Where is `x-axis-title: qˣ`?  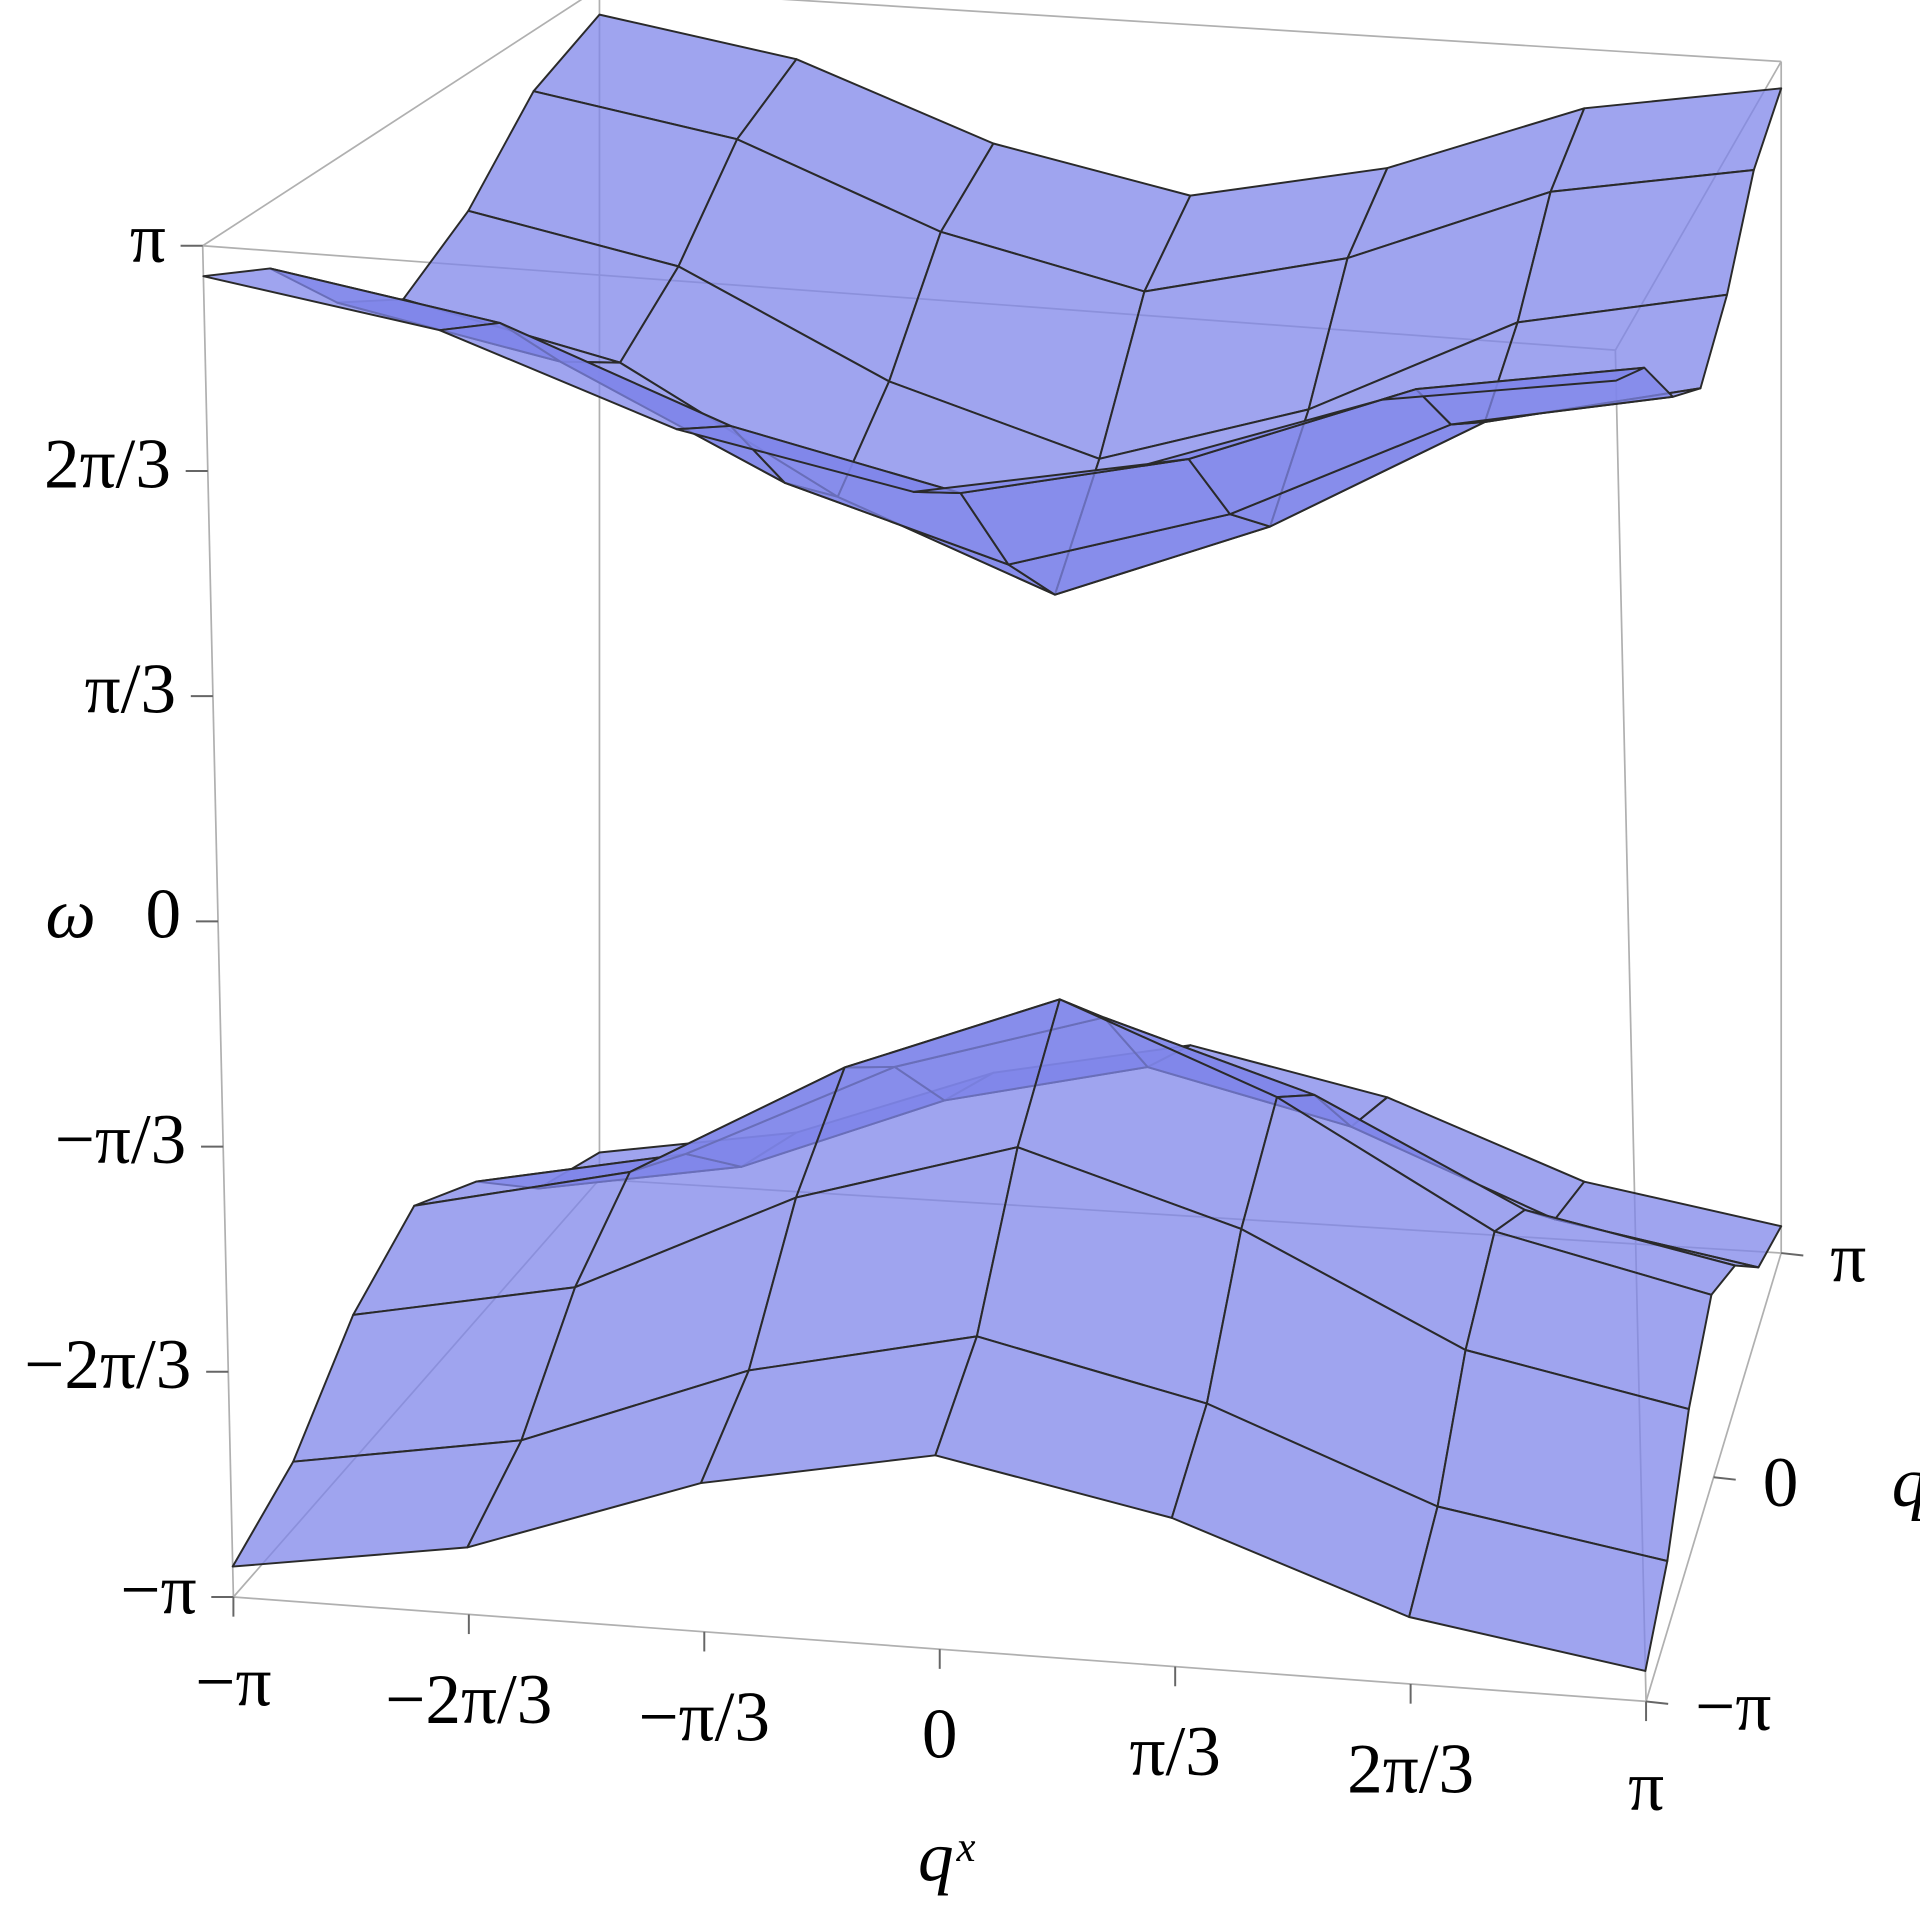 x-axis-title: qˣ is located at coordinates (947, 1858).